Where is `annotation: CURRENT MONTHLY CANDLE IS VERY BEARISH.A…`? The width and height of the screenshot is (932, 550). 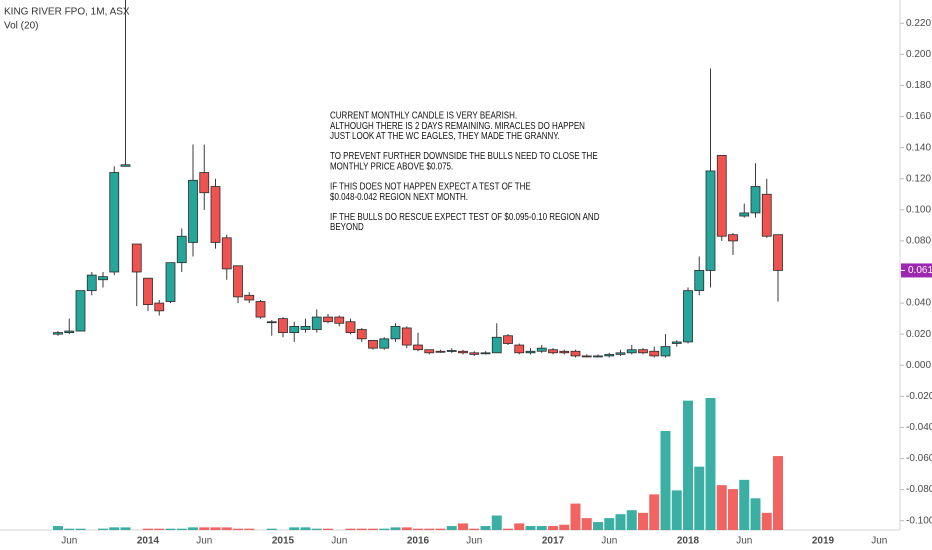 annotation: CURRENT MONTHLY CANDLE IS VERY BEARISH.A… is located at coordinates (465, 171).